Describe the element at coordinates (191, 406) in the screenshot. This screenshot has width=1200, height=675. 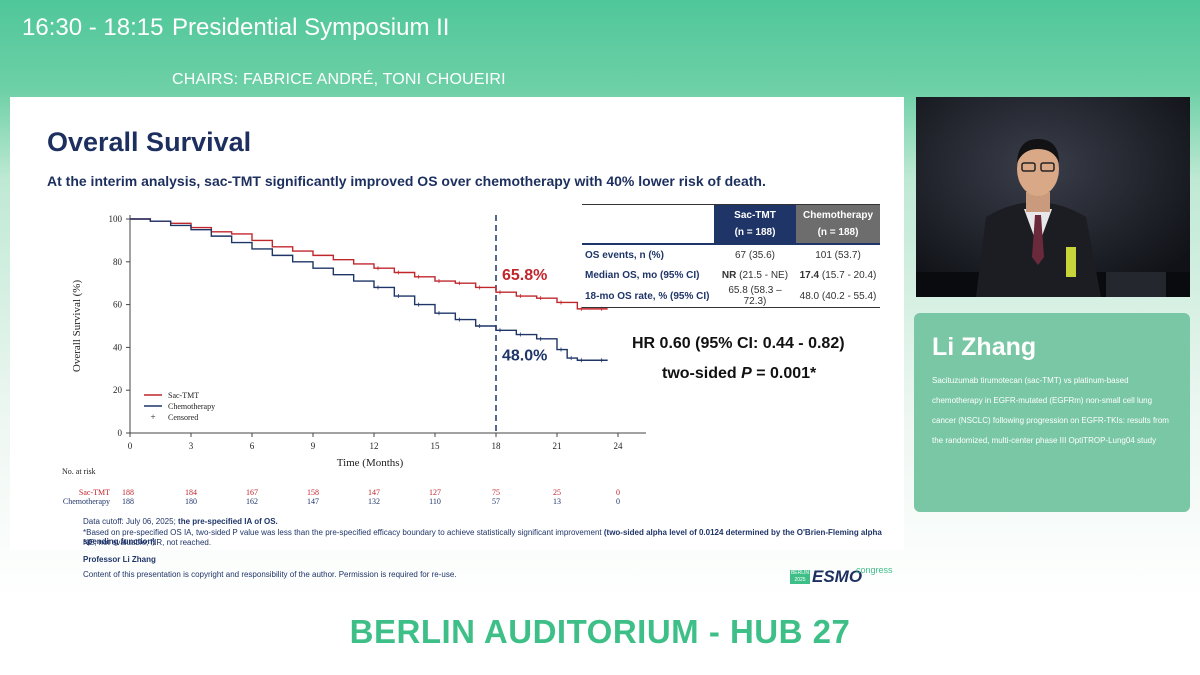
I see `legend-label-chemo: Chemotherapy` at that location.